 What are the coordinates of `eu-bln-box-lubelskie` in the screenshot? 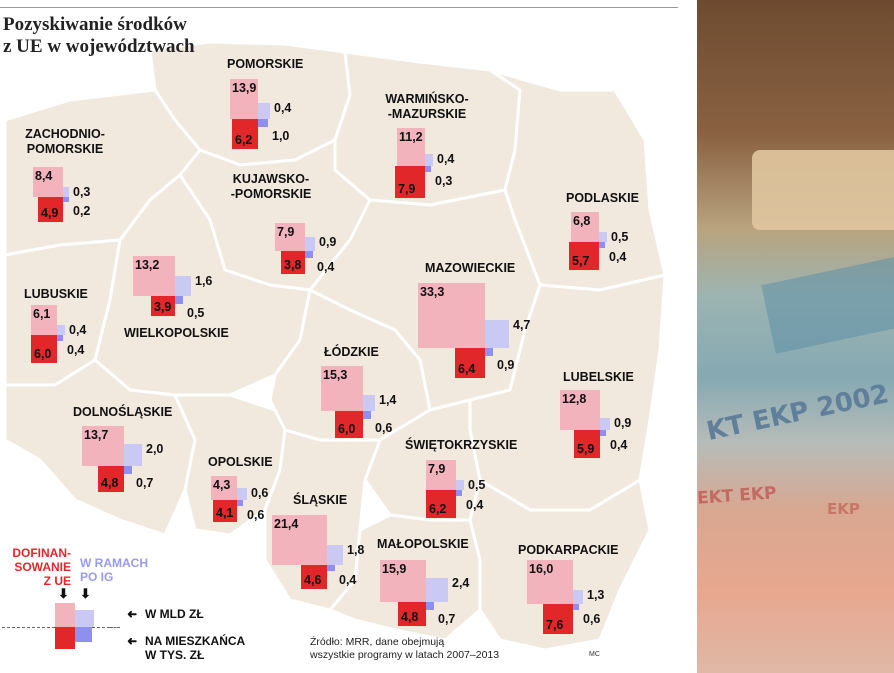 It's located at (580, 410).